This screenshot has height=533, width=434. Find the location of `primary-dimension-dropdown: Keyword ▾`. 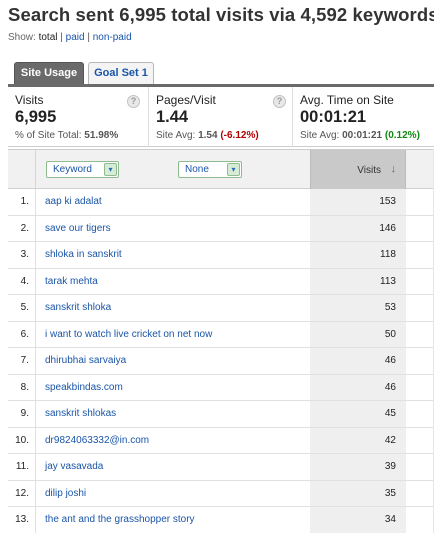

primary-dimension-dropdown: Keyword ▾ is located at coordinates (82, 169).